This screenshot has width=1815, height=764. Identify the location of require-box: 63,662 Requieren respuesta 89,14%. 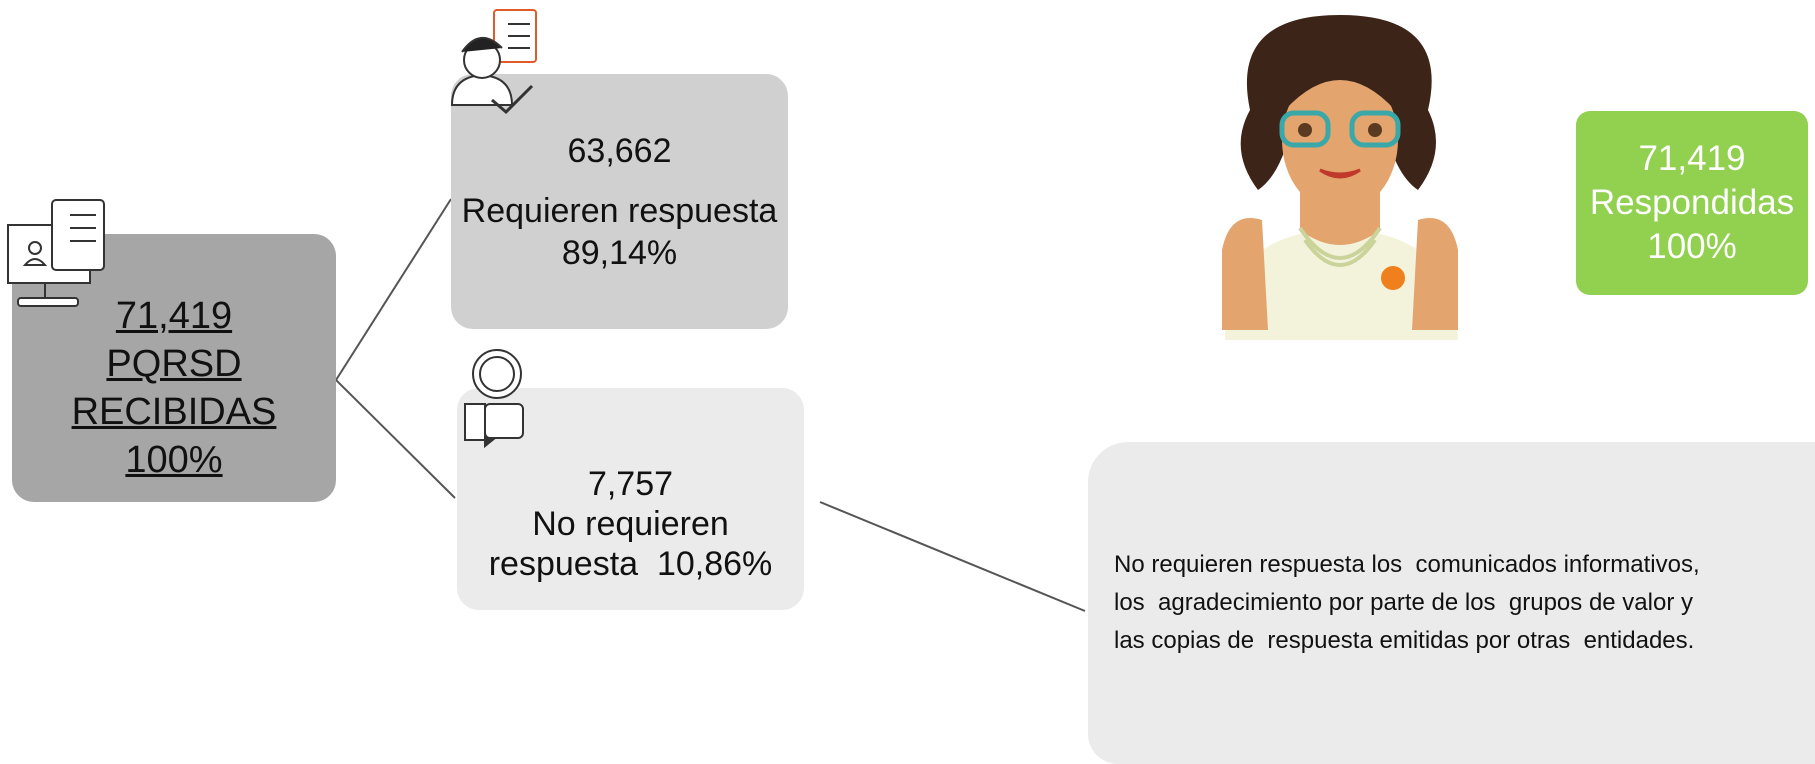
(619, 201).